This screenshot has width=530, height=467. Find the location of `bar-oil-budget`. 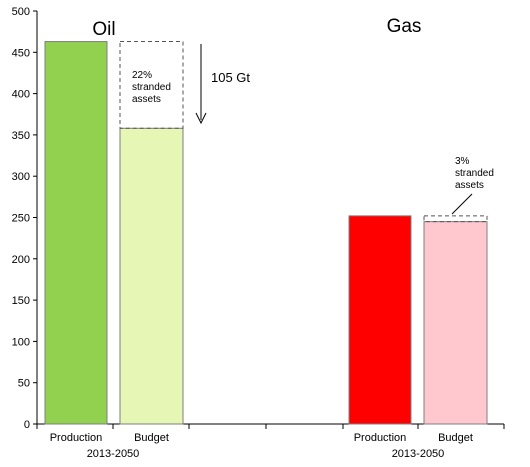

bar-oil-budget is located at coordinates (151, 276).